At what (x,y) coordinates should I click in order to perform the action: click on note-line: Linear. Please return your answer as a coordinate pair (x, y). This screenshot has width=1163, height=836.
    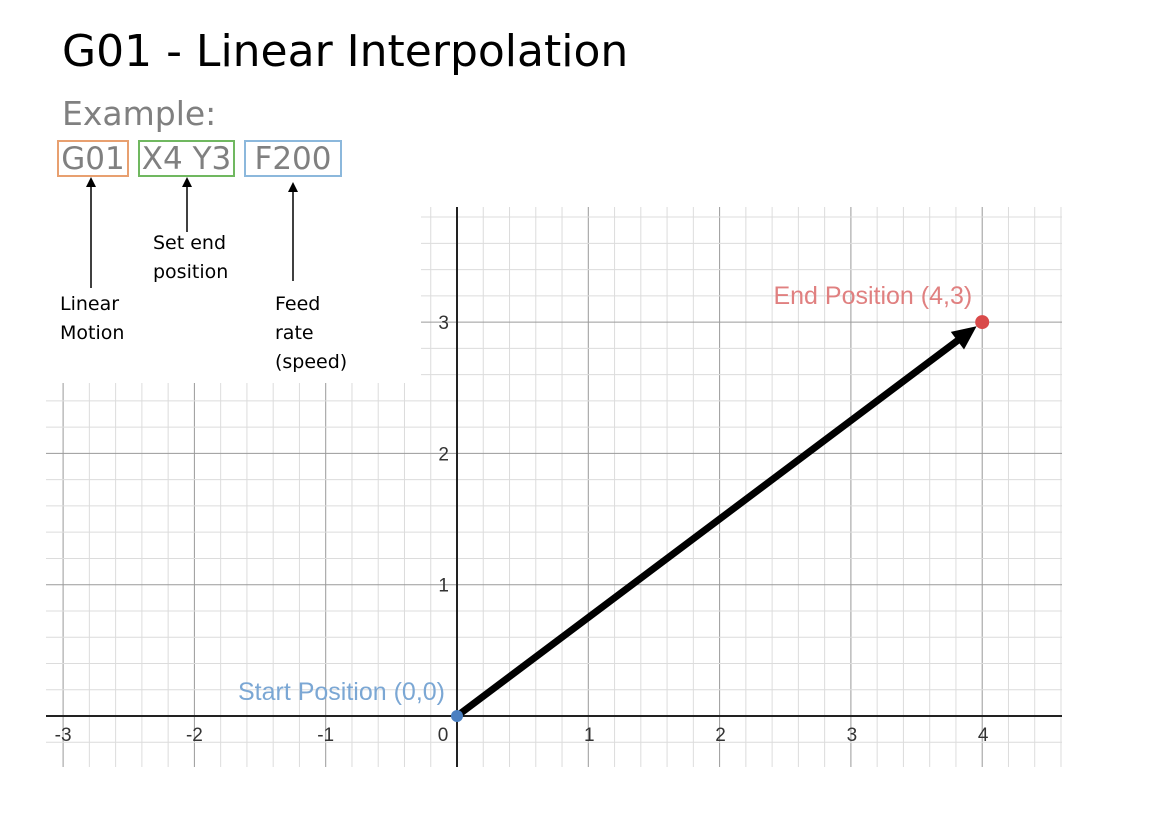
    Looking at the image, I should click on (90, 304).